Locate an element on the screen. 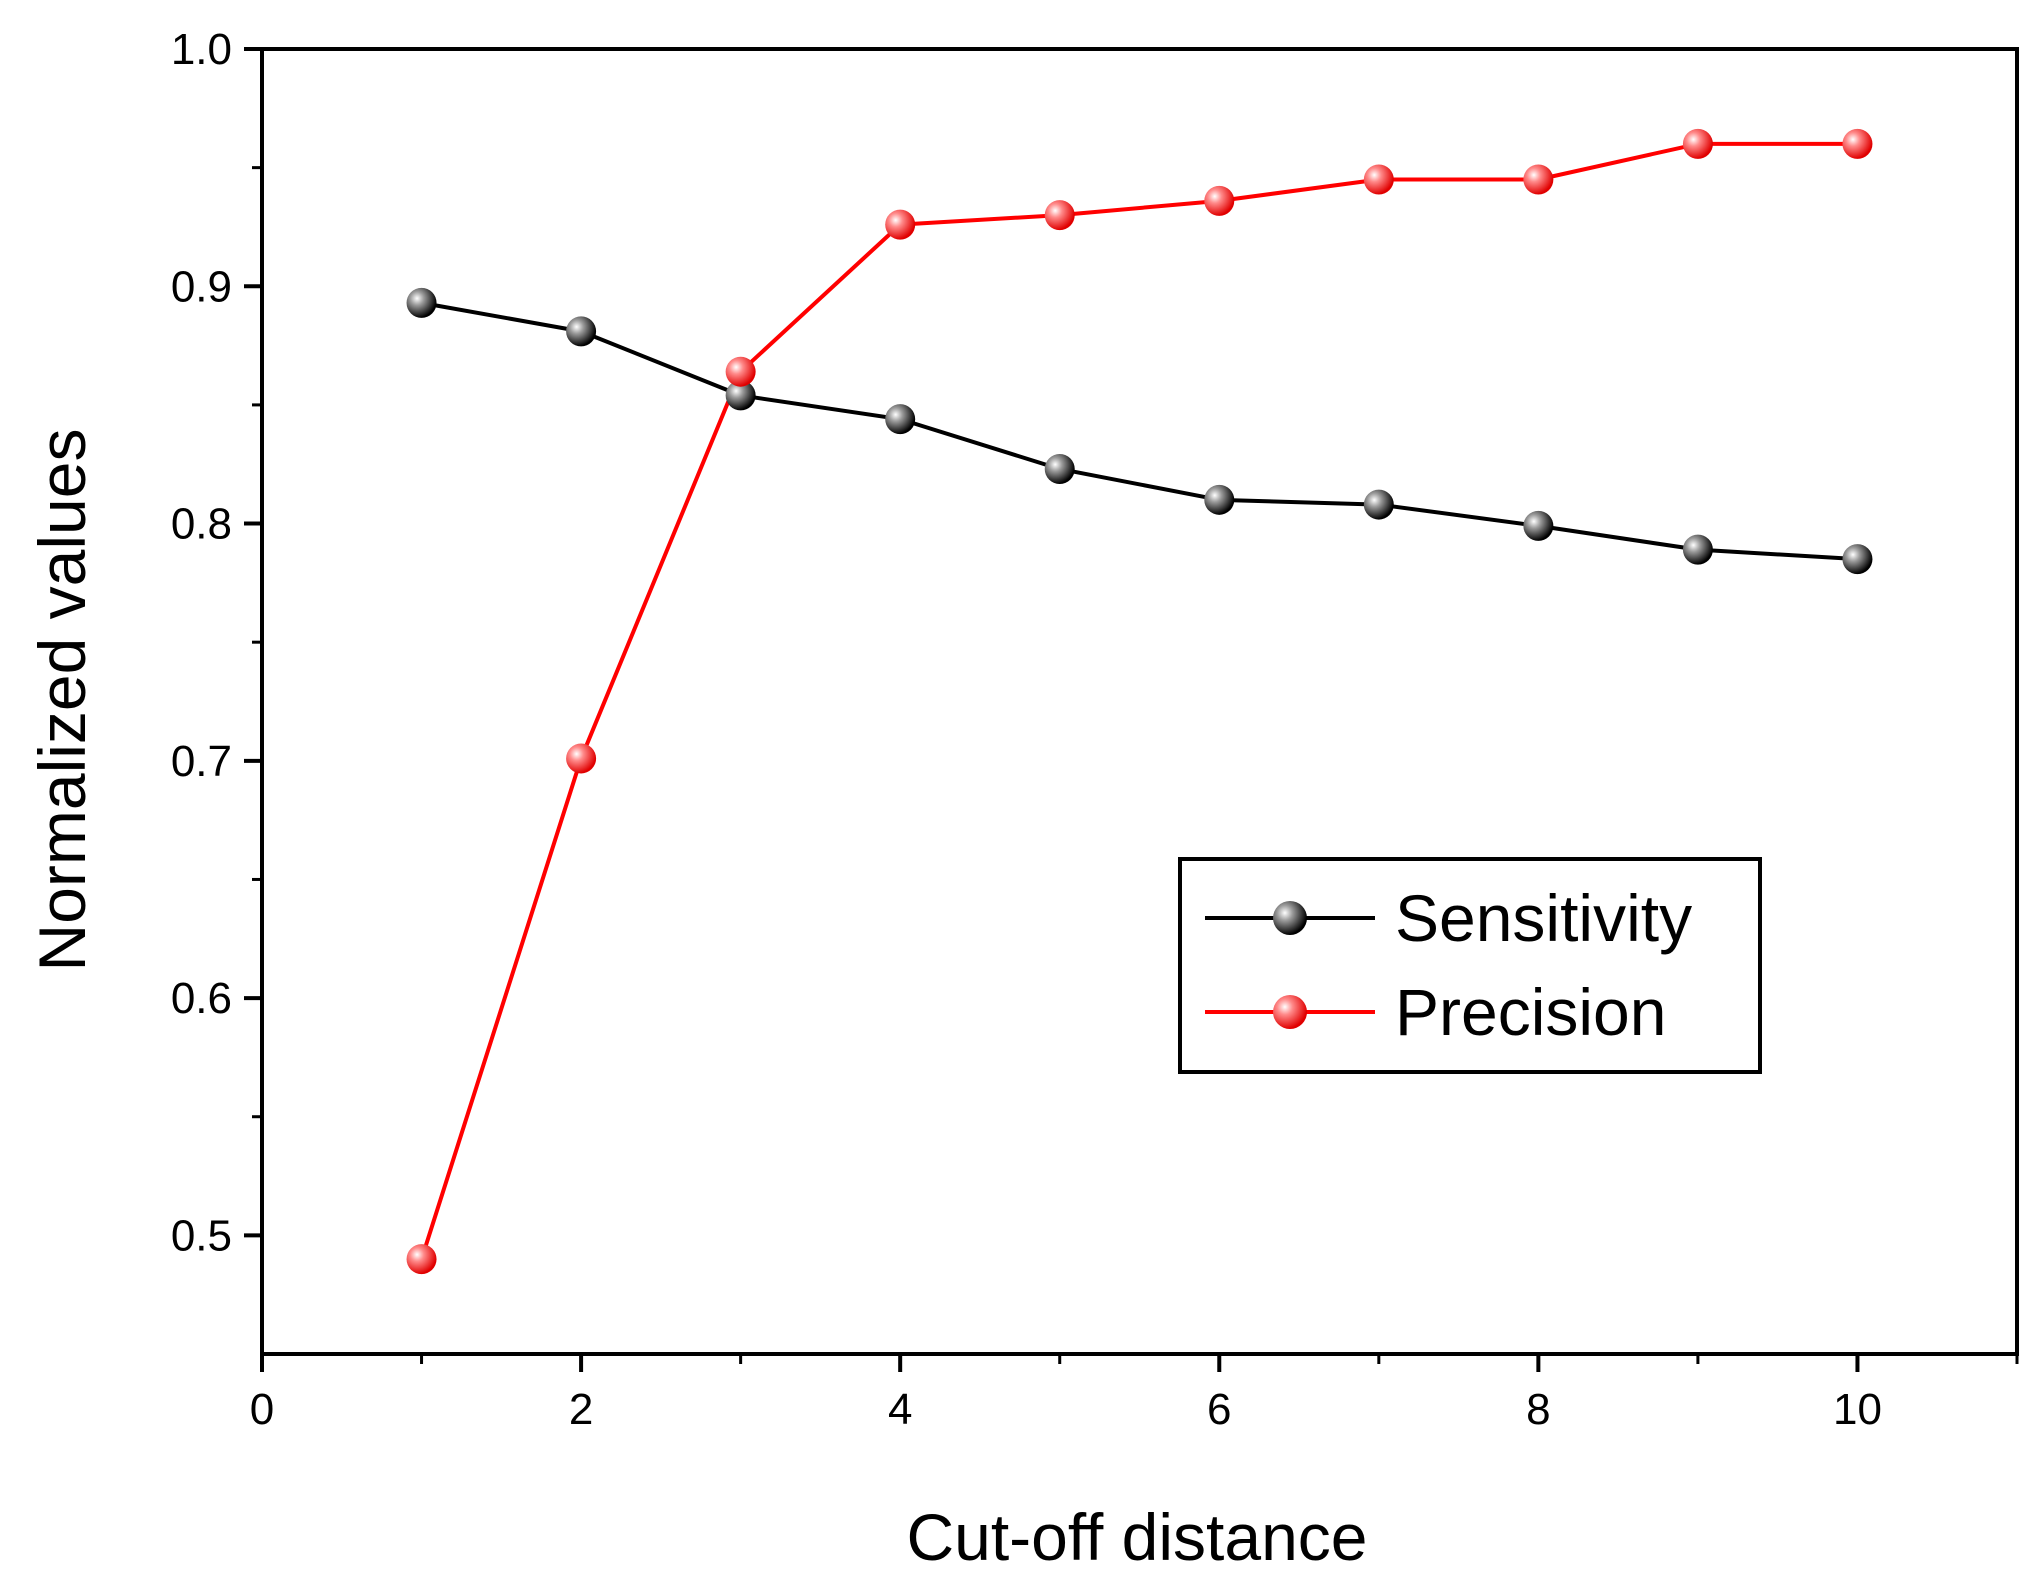  legend-item-precision: Precision is located at coordinates (1435, 1012).